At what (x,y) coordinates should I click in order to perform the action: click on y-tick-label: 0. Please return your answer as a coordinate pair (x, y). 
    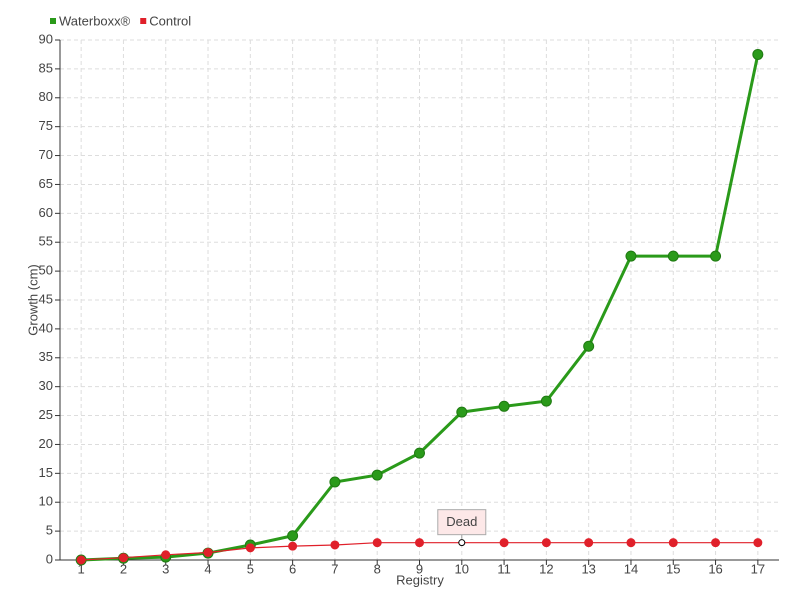
    Looking at the image, I should click on (49, 558).